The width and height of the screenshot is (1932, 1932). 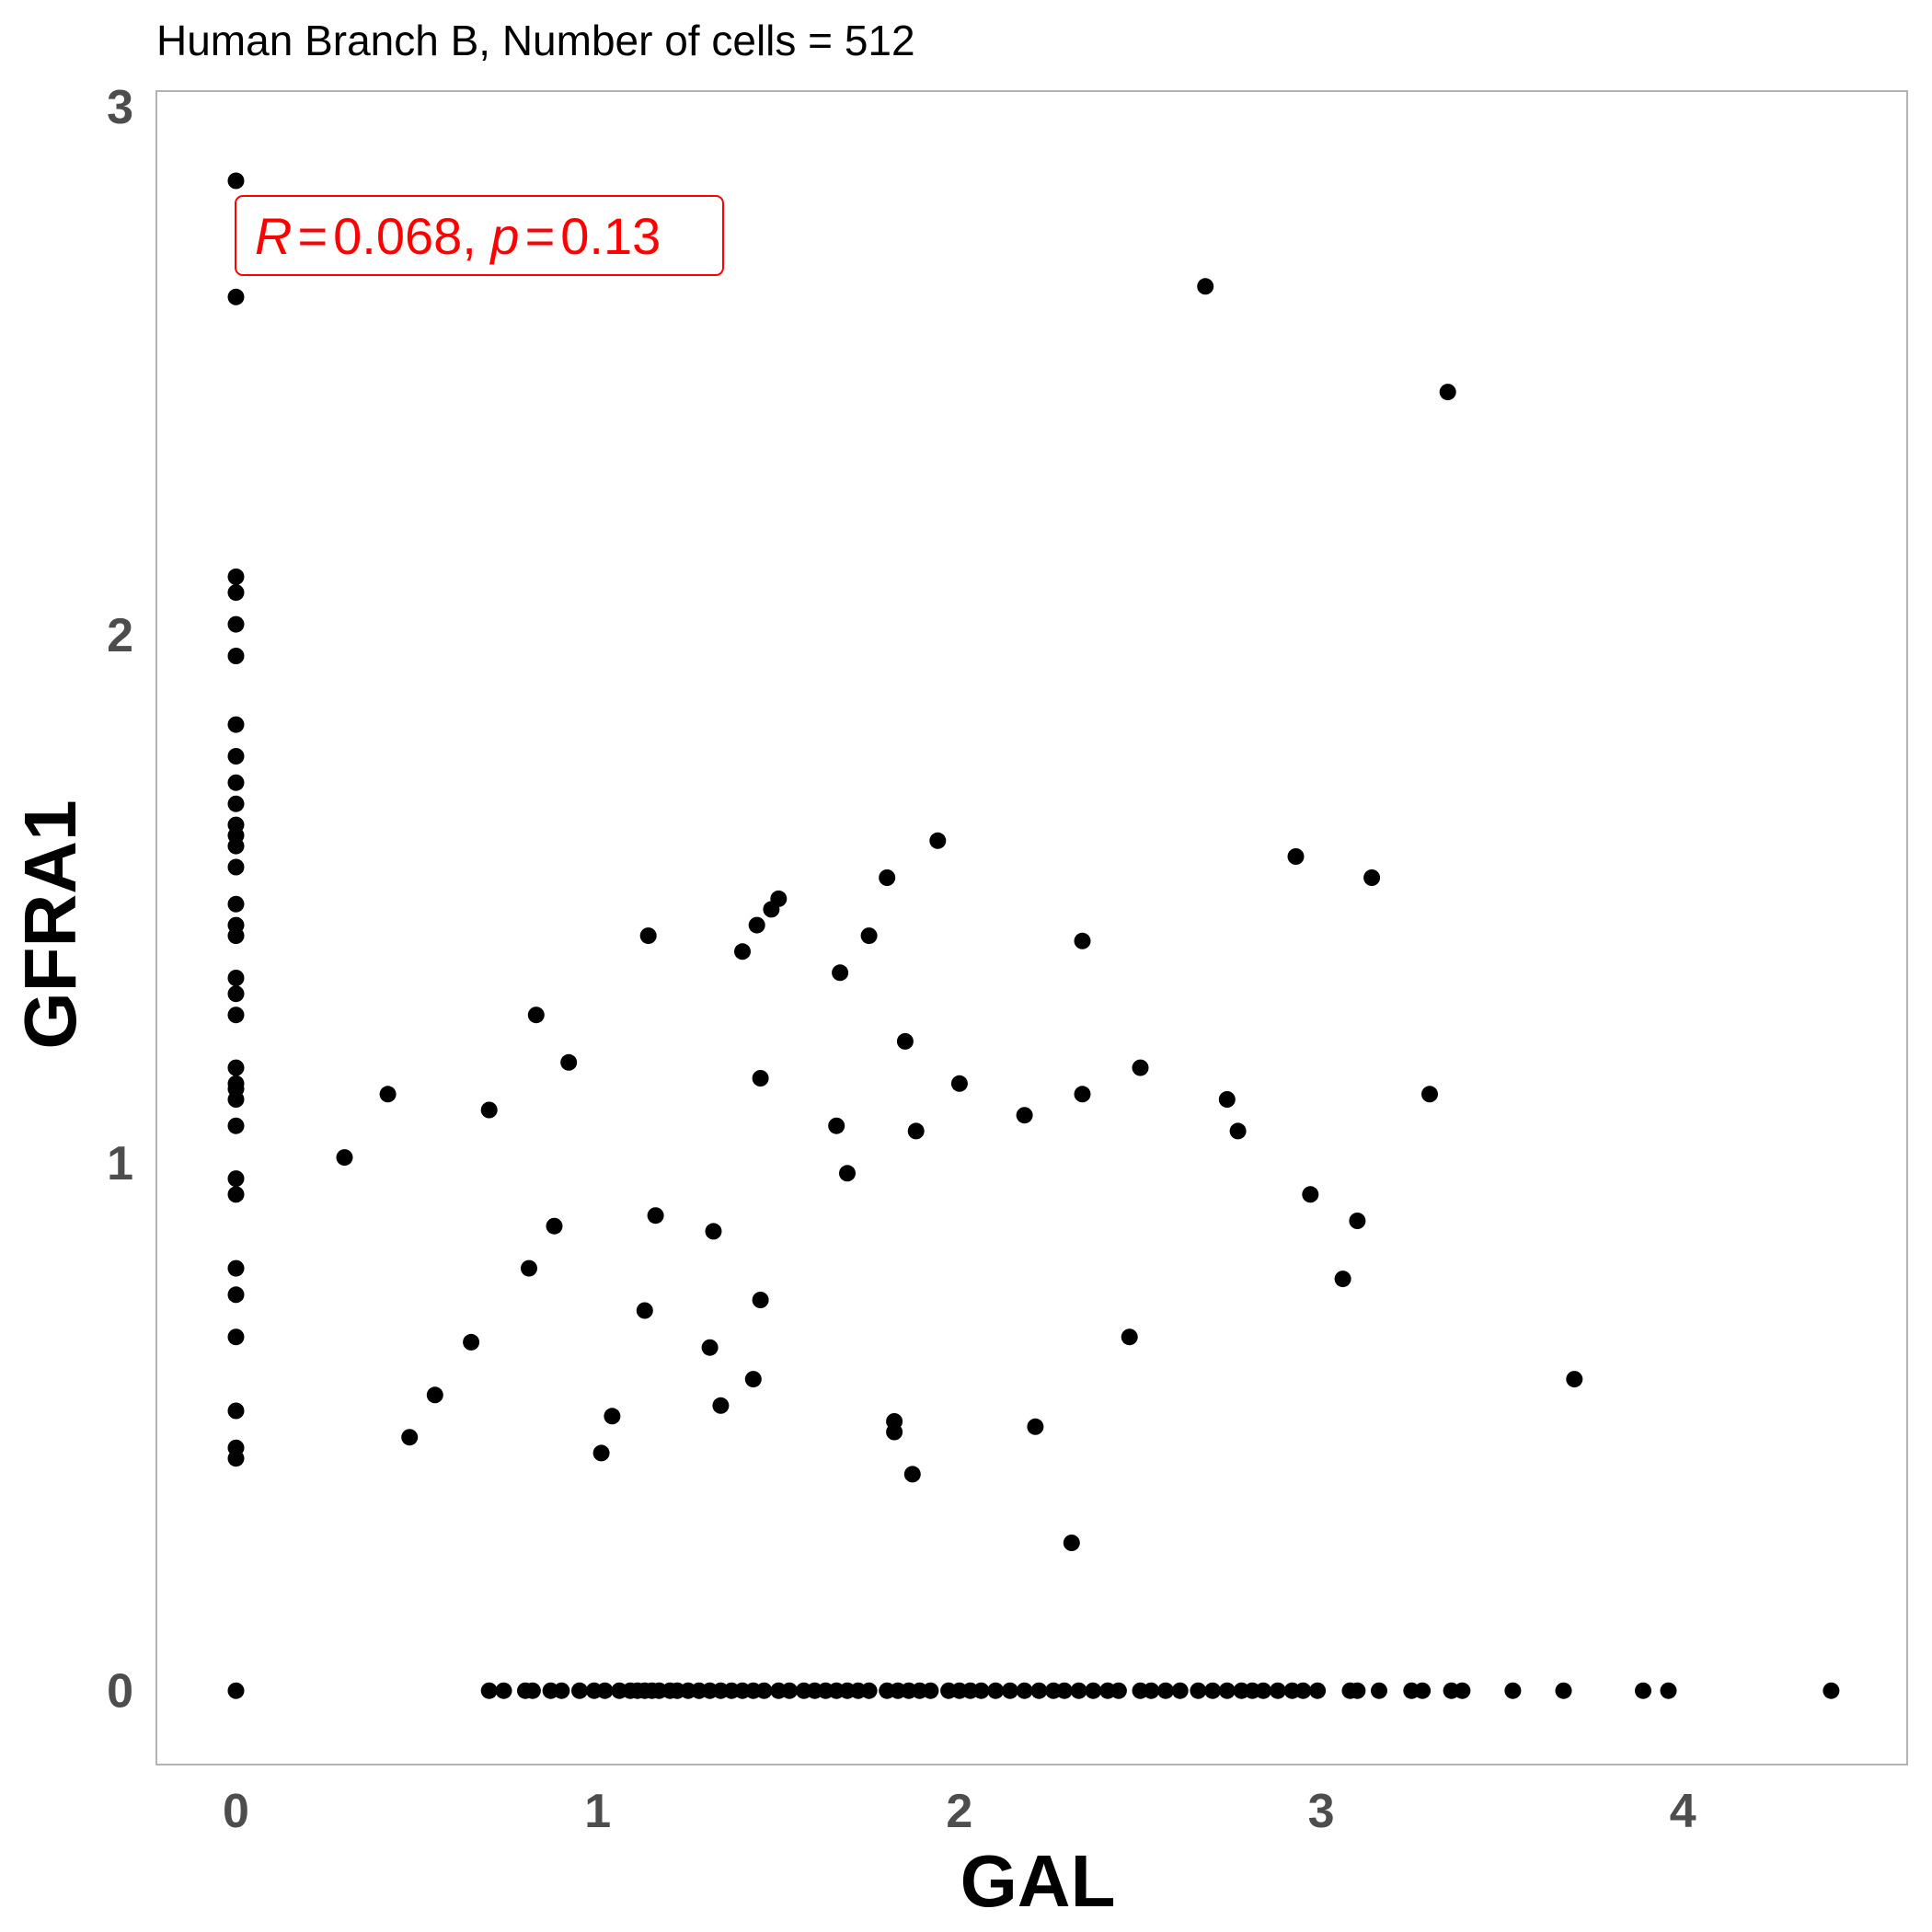 I want to click on x-tick-label: 3, so click(x=1321, y=1811).